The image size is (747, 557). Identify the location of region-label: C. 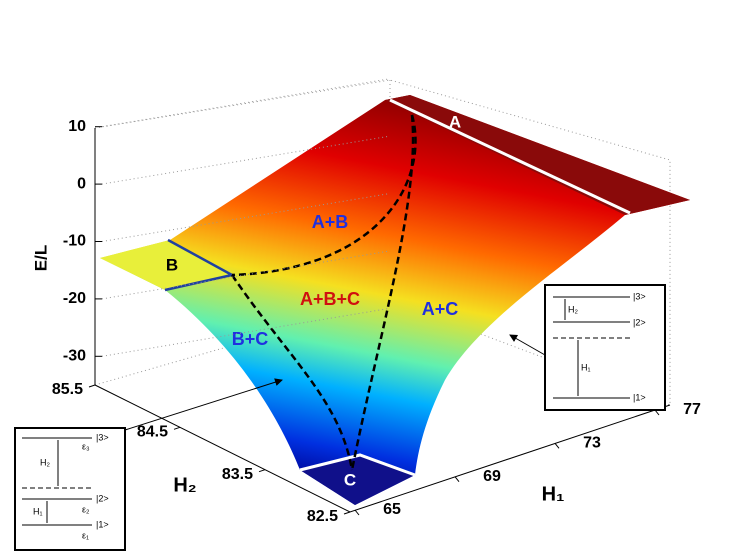
(350, 479).